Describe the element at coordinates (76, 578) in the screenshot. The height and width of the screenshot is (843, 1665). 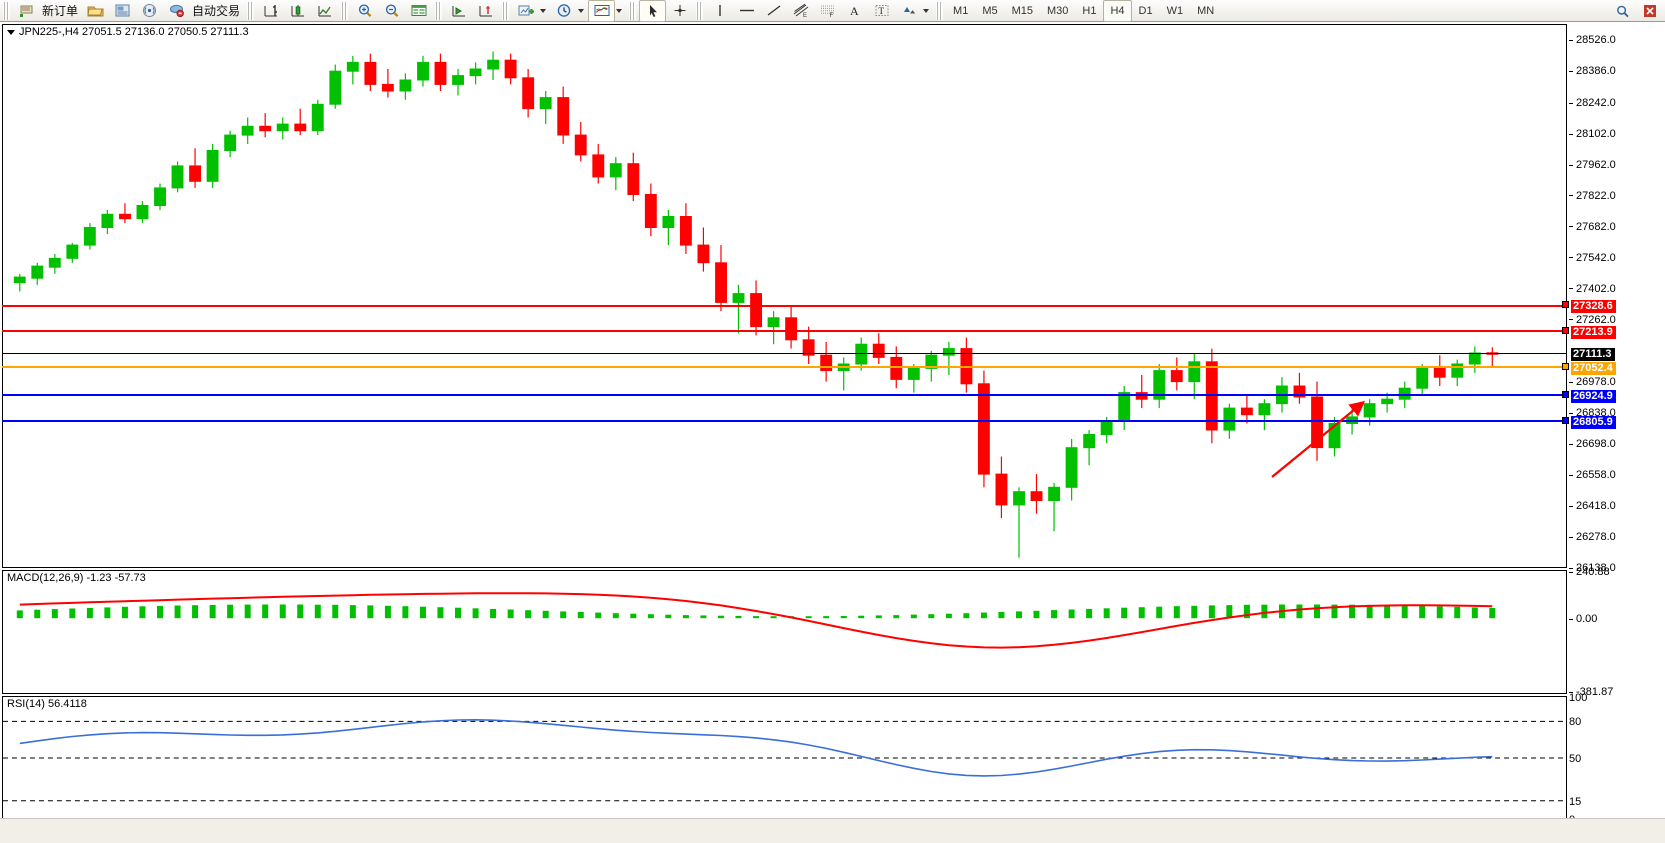
I see `macd-pane-label: MACD(12,26,9) -1.23 -57.73` at that location.